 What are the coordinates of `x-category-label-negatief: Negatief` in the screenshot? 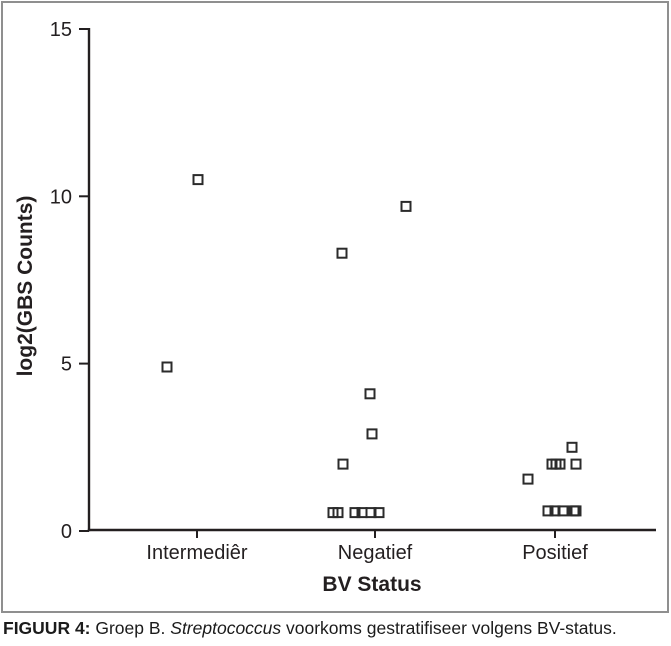 It's located at (375, 553).